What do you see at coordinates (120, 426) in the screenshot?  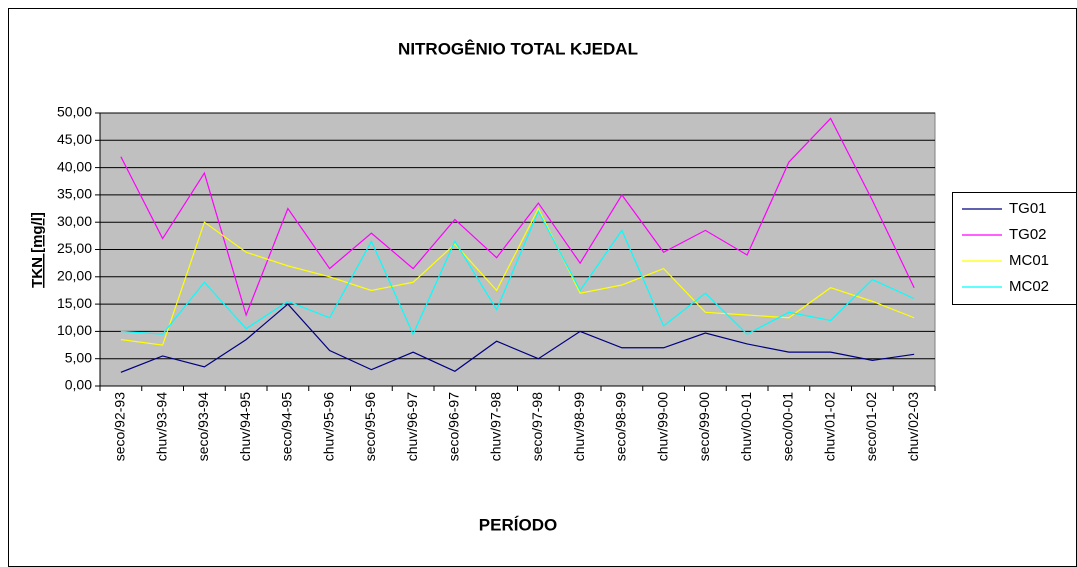 I see `x-tick-label: seco/92-93` at bounding box center [120, 426].